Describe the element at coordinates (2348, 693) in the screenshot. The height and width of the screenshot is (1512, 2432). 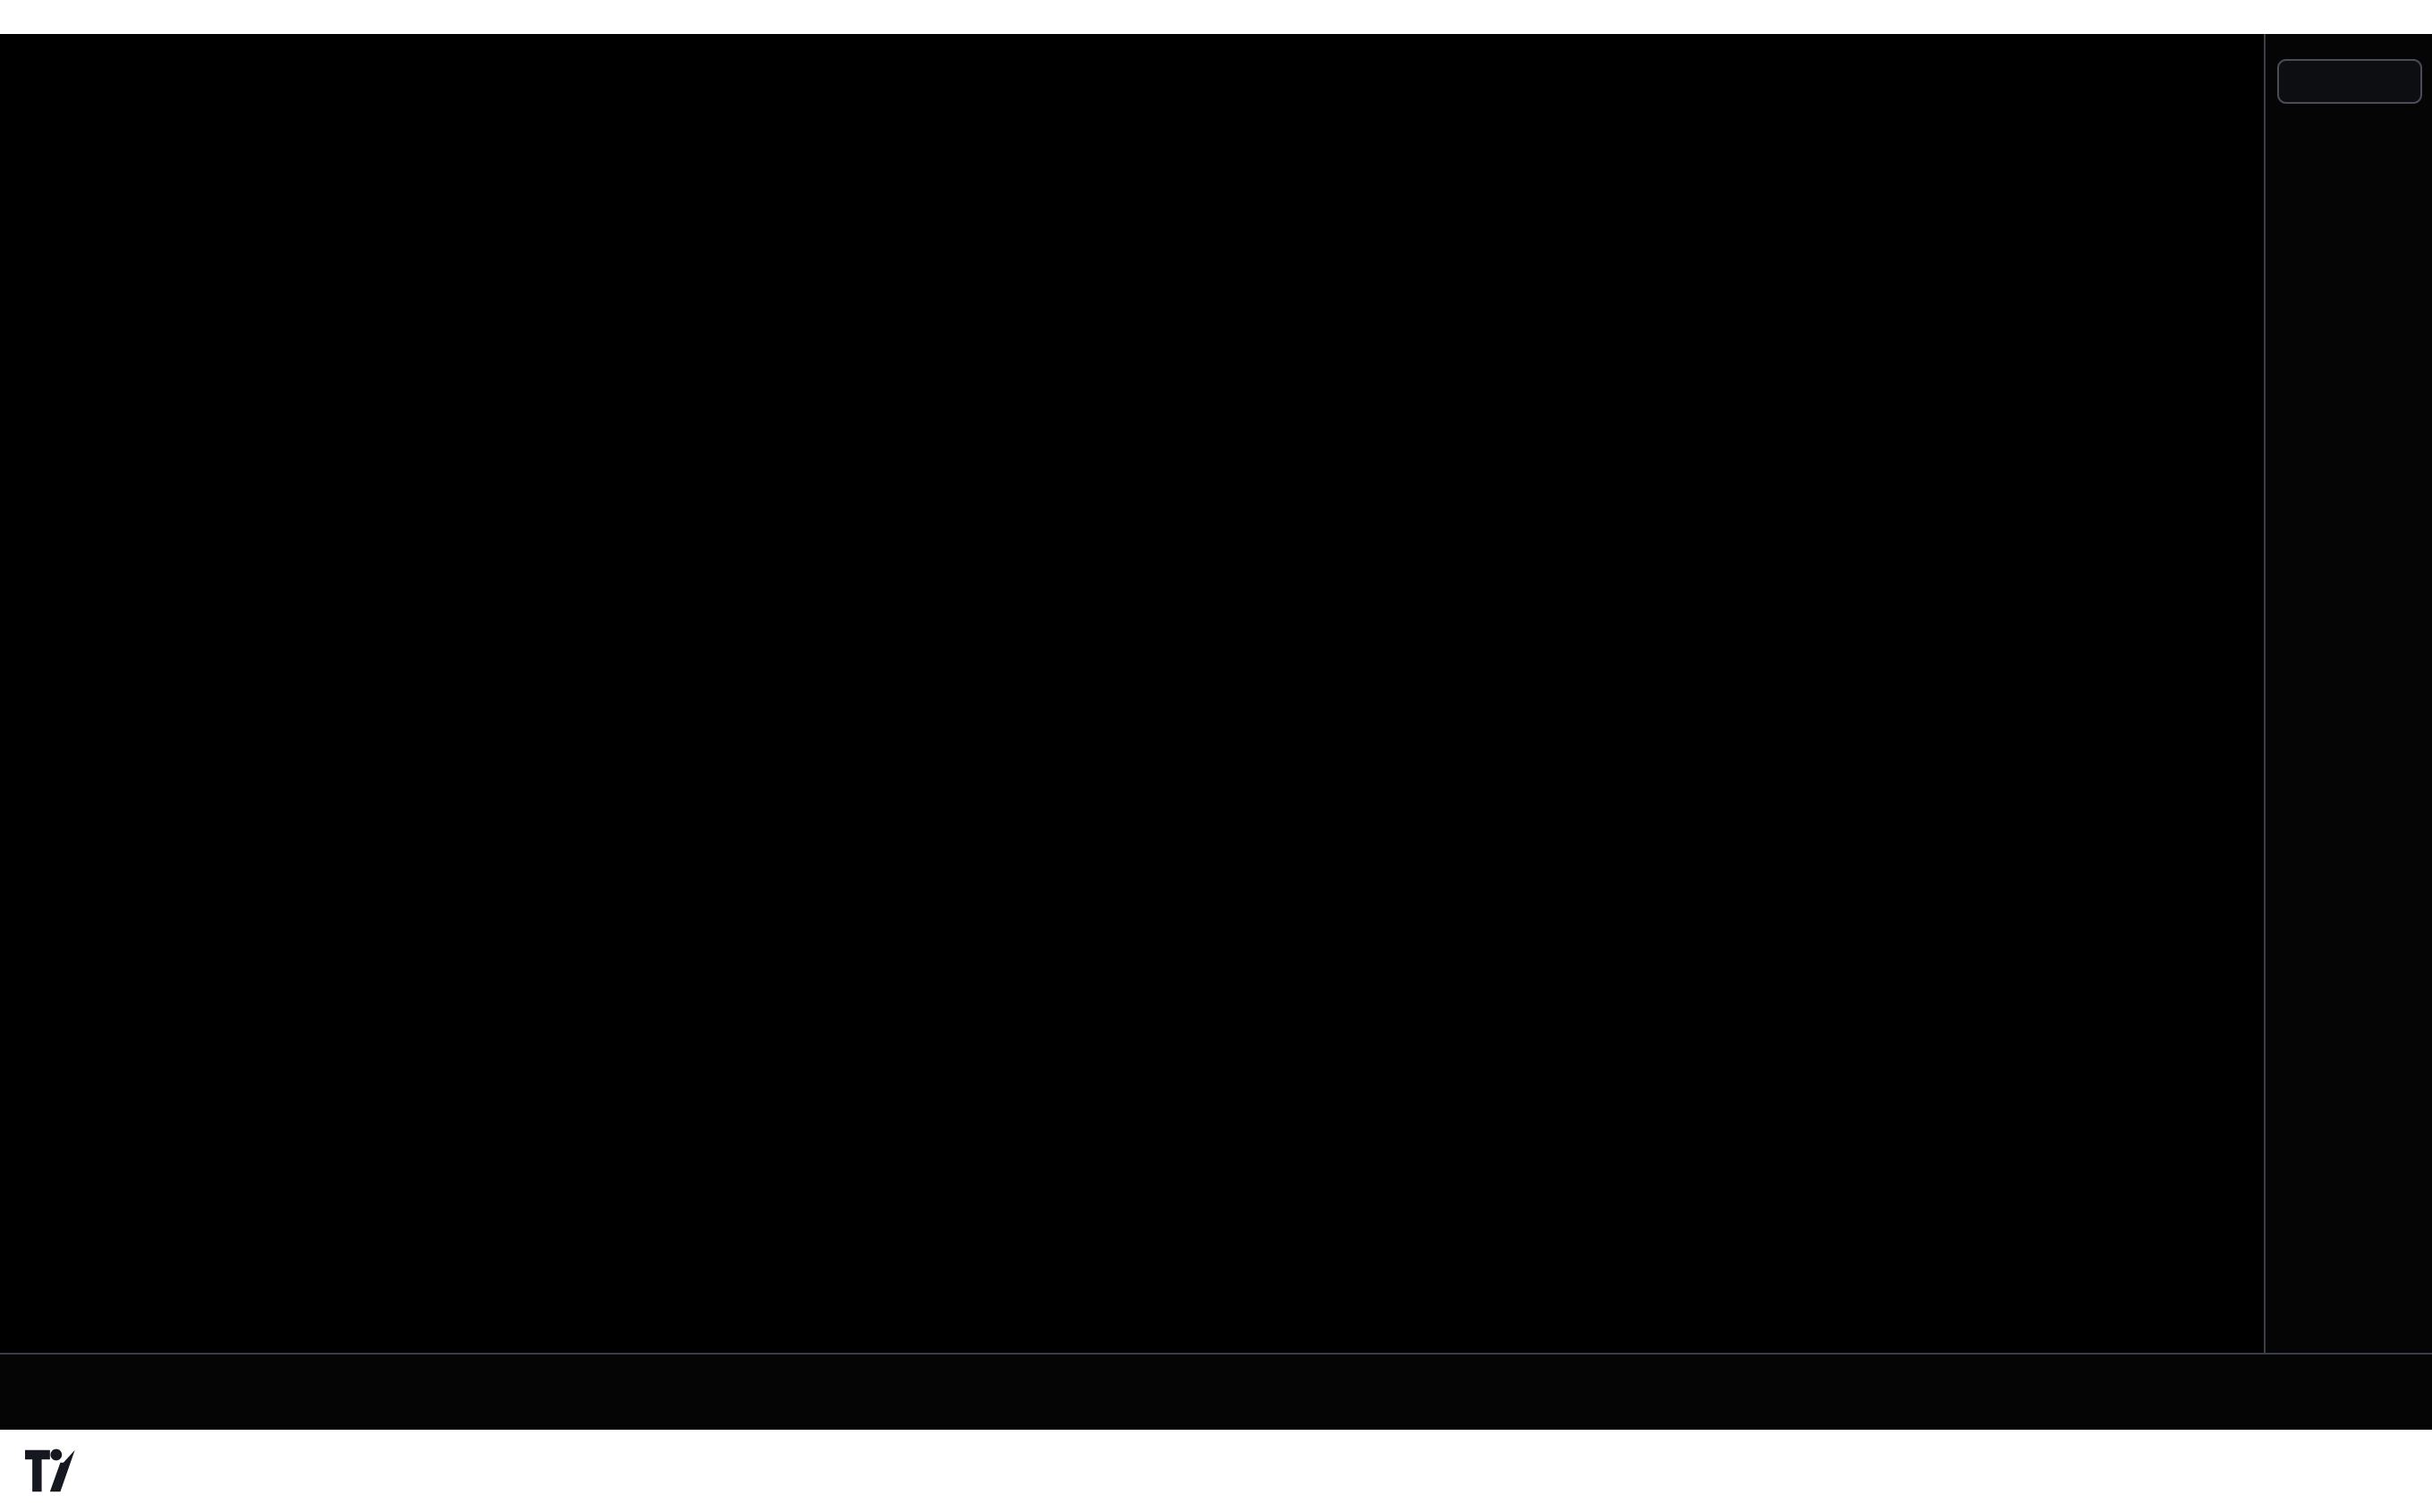
I see `price-axis` at that location.